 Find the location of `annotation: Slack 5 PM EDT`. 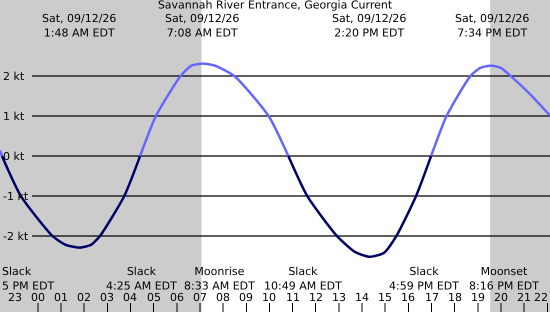

annotation: Slack 5 PM EDT is located at coordinates (28, 278).